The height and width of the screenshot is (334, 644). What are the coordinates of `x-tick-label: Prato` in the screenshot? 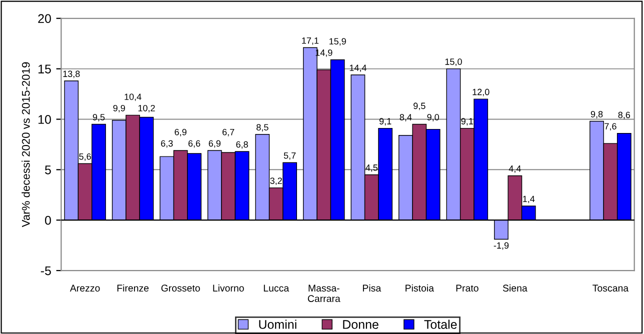 It's located at (467, 288).